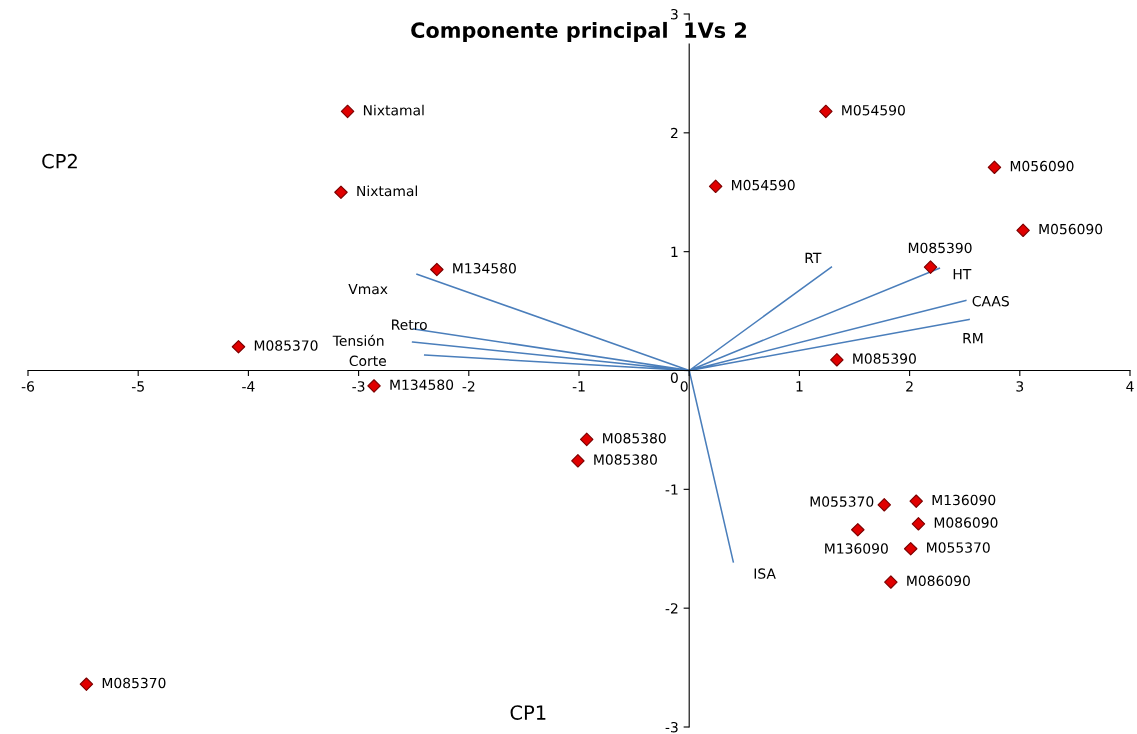 The height and width of the screenshot is (734, 1137). I want to click on annotation: Tensión, so click(358, 340).